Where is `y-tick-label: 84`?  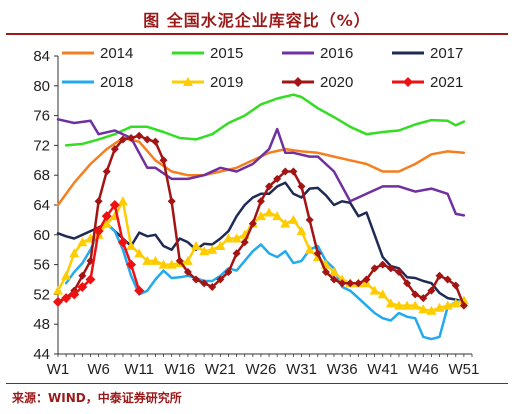
y-tick-label: 84 is located at coordinates (41, 56).